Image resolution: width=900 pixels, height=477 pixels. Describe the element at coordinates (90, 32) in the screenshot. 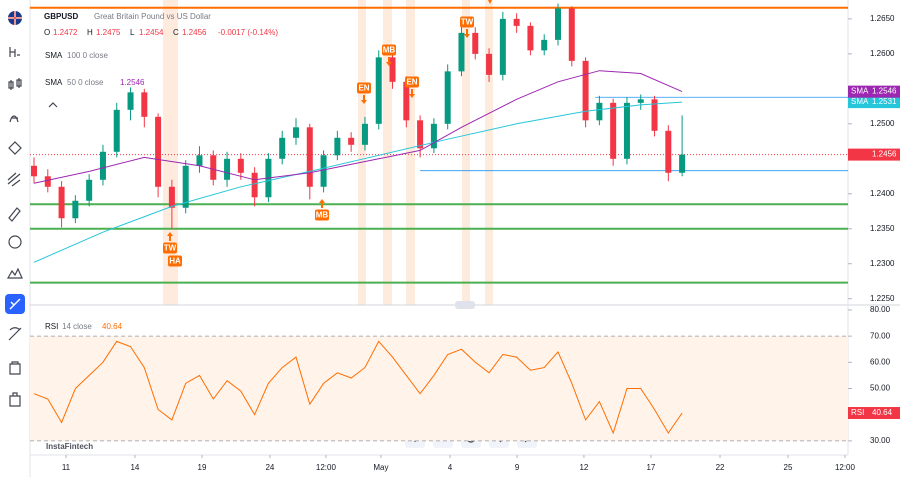

I see `ohlc-label: H` at that location.